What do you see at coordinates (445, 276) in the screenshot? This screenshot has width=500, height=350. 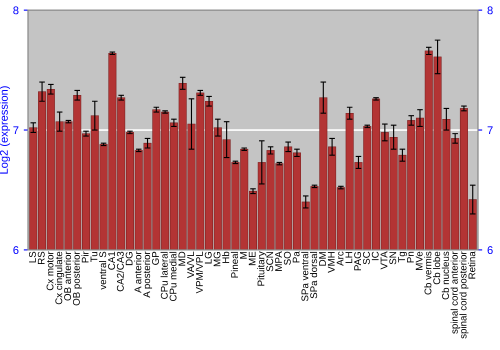 I see `x-tick-label: Cb nucleus` at bounding box center [445, 276].